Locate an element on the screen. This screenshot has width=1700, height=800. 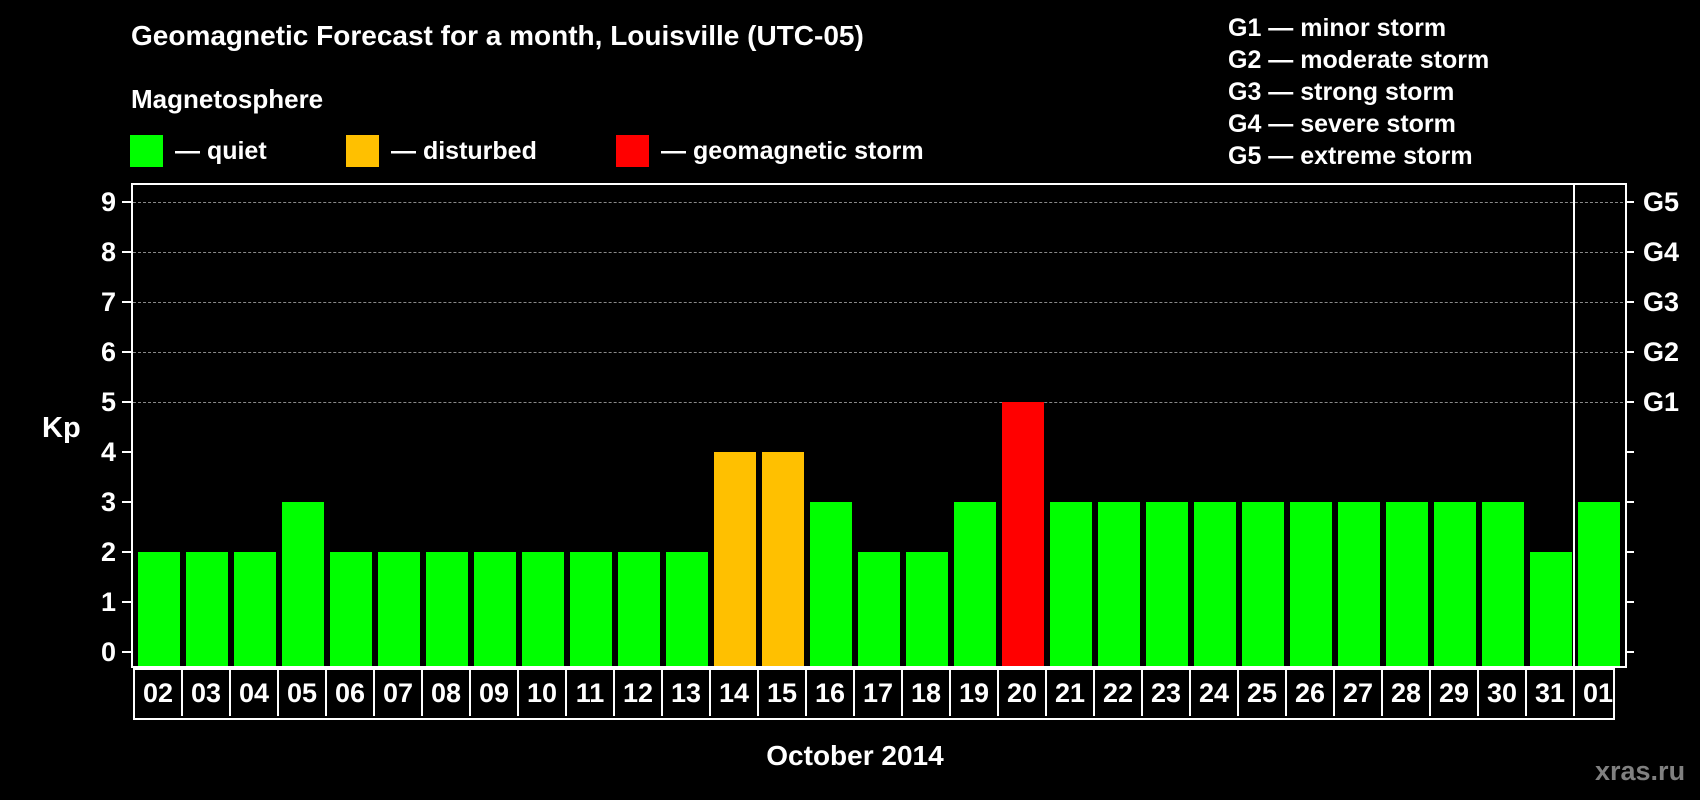
x-tick-label: 04 is located at coordinates (255, 693).